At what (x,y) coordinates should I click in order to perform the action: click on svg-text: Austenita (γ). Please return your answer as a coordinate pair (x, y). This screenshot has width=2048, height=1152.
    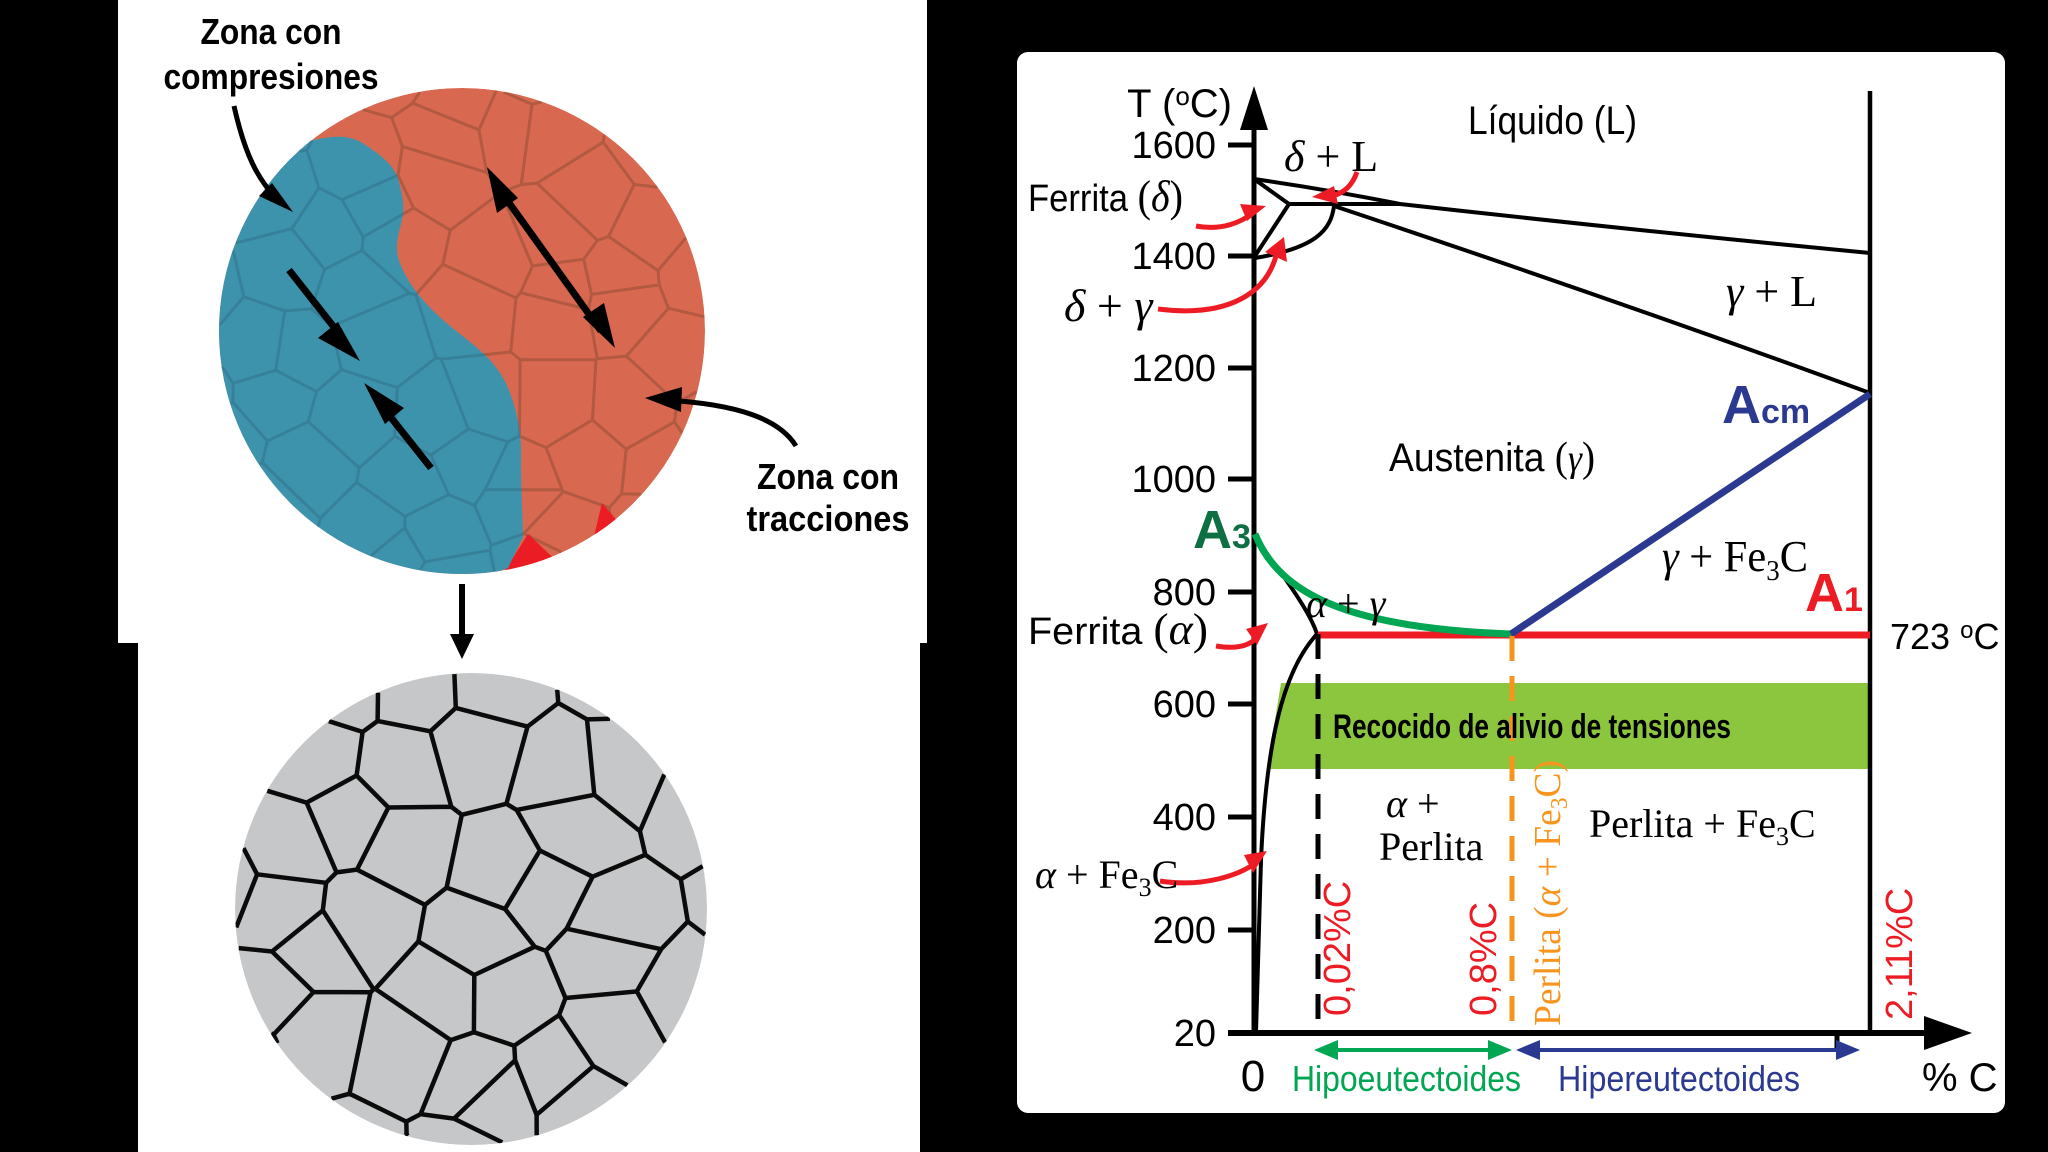
    Looking at the image, I should click on (1492, 458).